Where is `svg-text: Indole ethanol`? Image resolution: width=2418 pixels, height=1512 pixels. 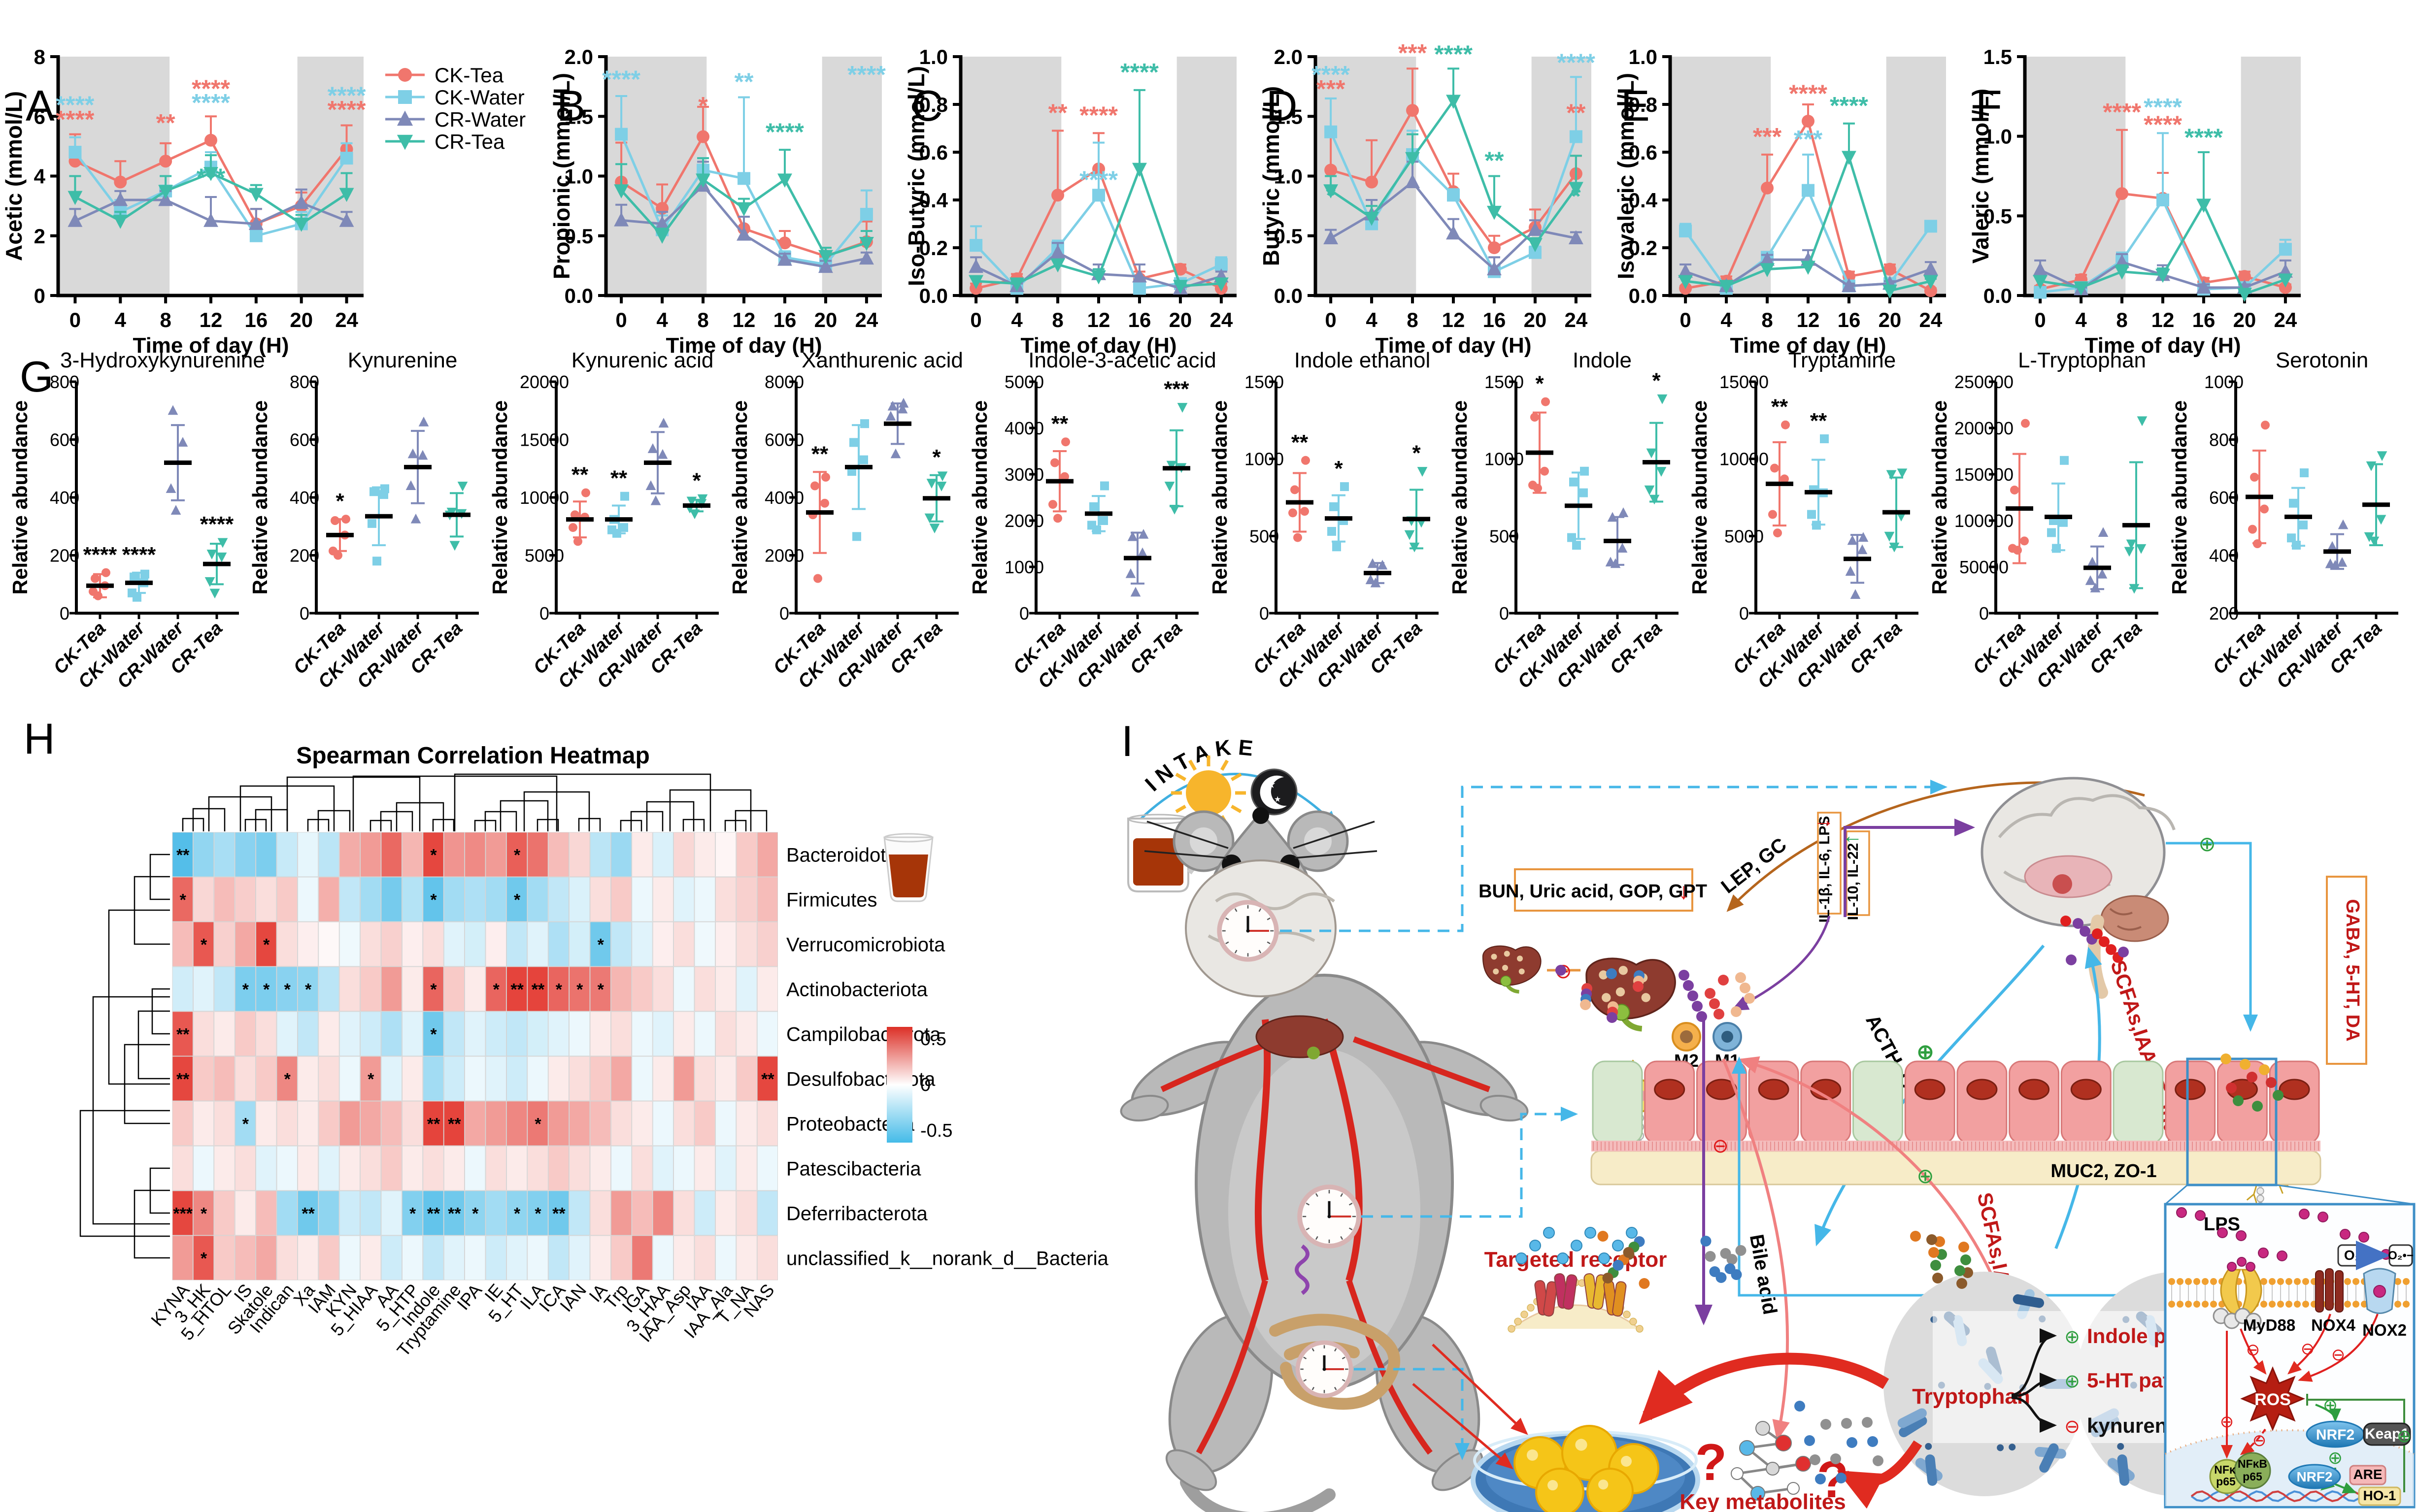 svg-text: Indole ethanol is located at coordinates (1362, 360).